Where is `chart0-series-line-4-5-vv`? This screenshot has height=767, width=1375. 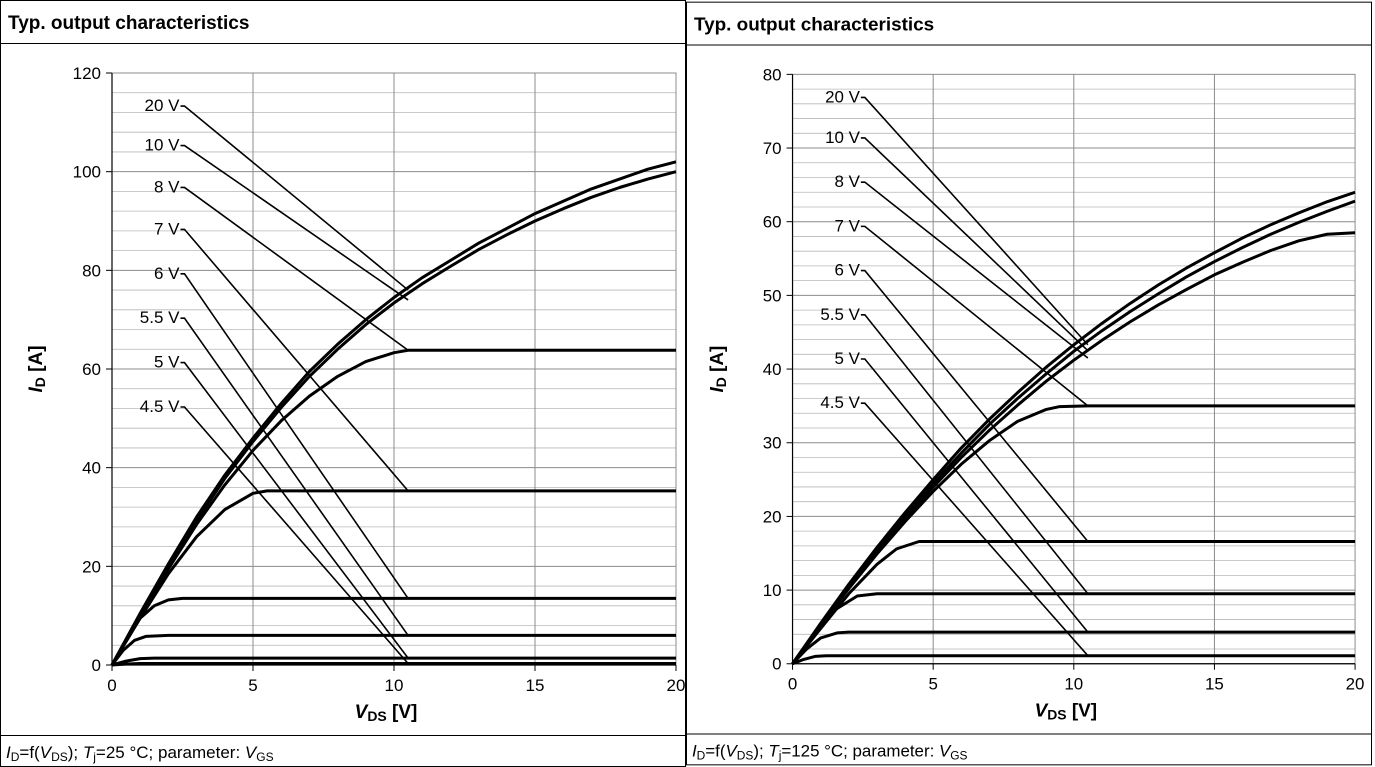 chart0-series-line-4-5-vv is located at coordinates (393, 664).